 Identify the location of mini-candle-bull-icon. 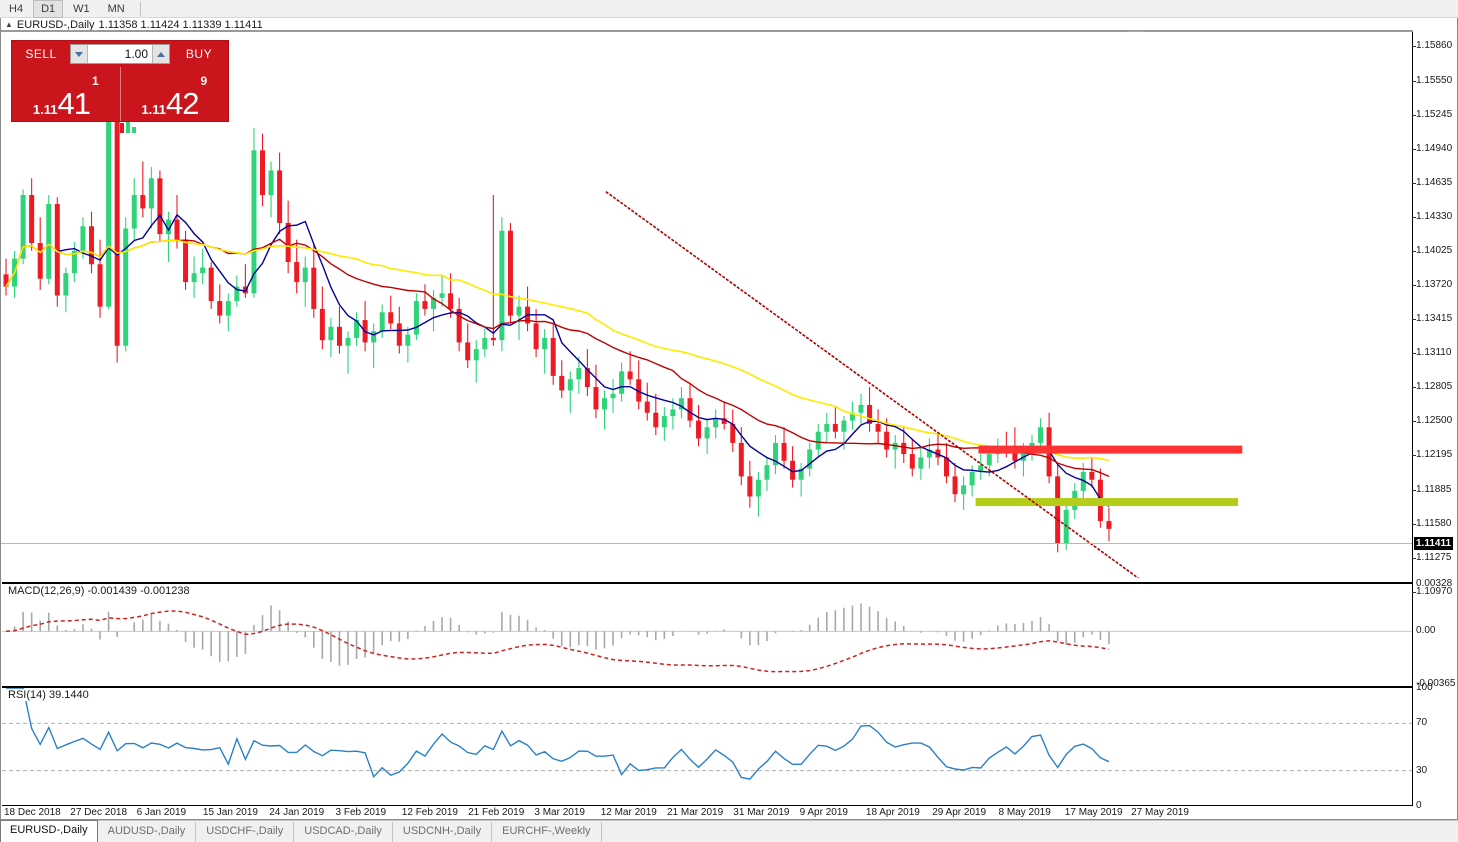
(128, 127).